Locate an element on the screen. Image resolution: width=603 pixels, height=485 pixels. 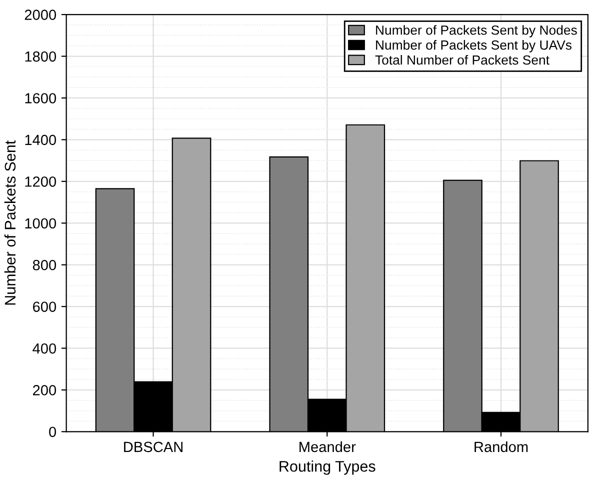
y-tick-label: 400 is located at coordinates (44, 348).